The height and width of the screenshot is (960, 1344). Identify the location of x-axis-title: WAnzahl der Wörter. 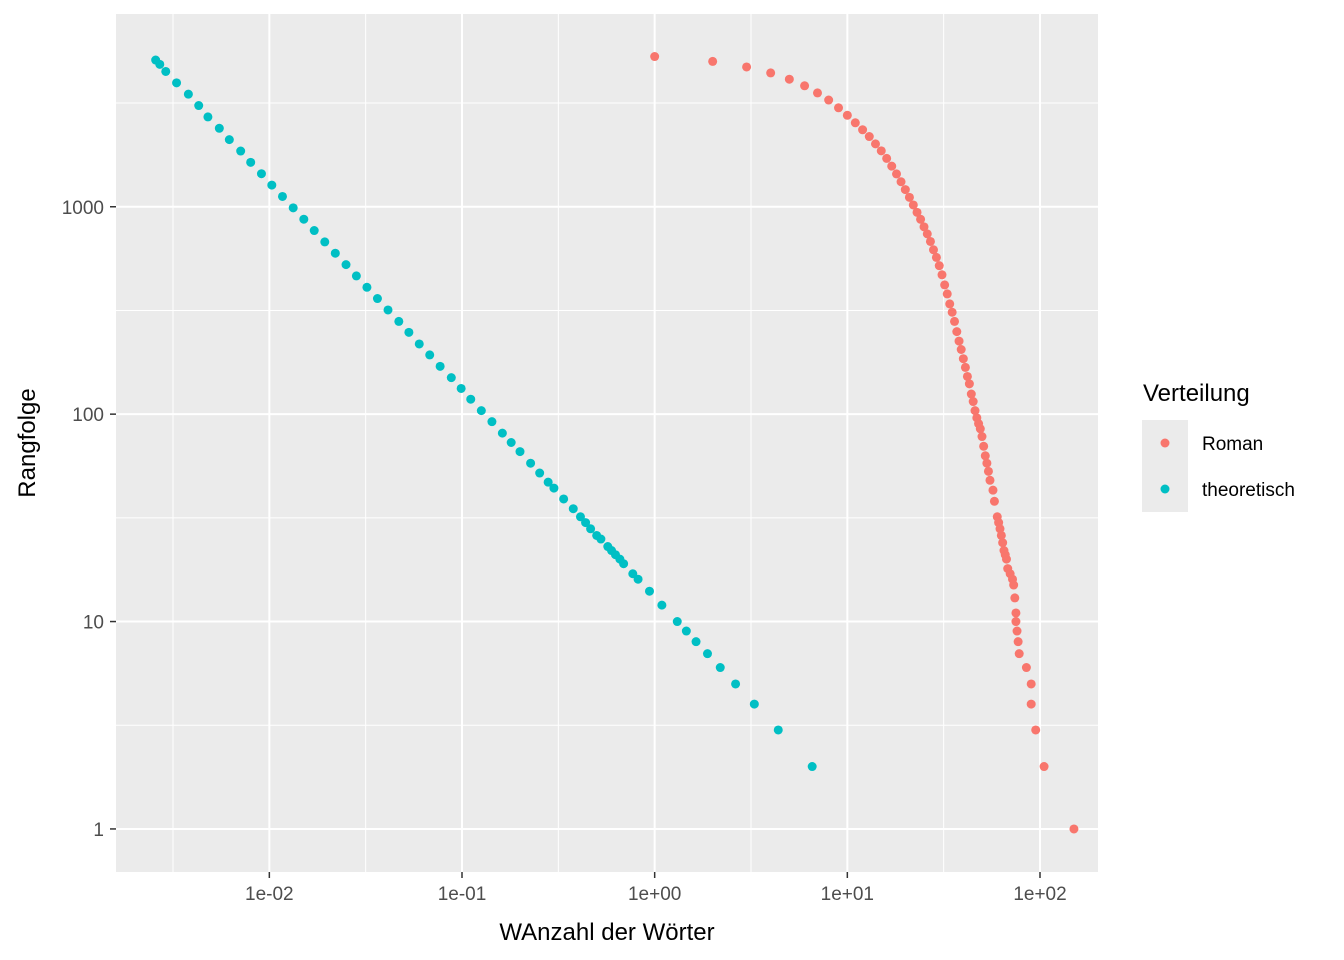
(606, 932).